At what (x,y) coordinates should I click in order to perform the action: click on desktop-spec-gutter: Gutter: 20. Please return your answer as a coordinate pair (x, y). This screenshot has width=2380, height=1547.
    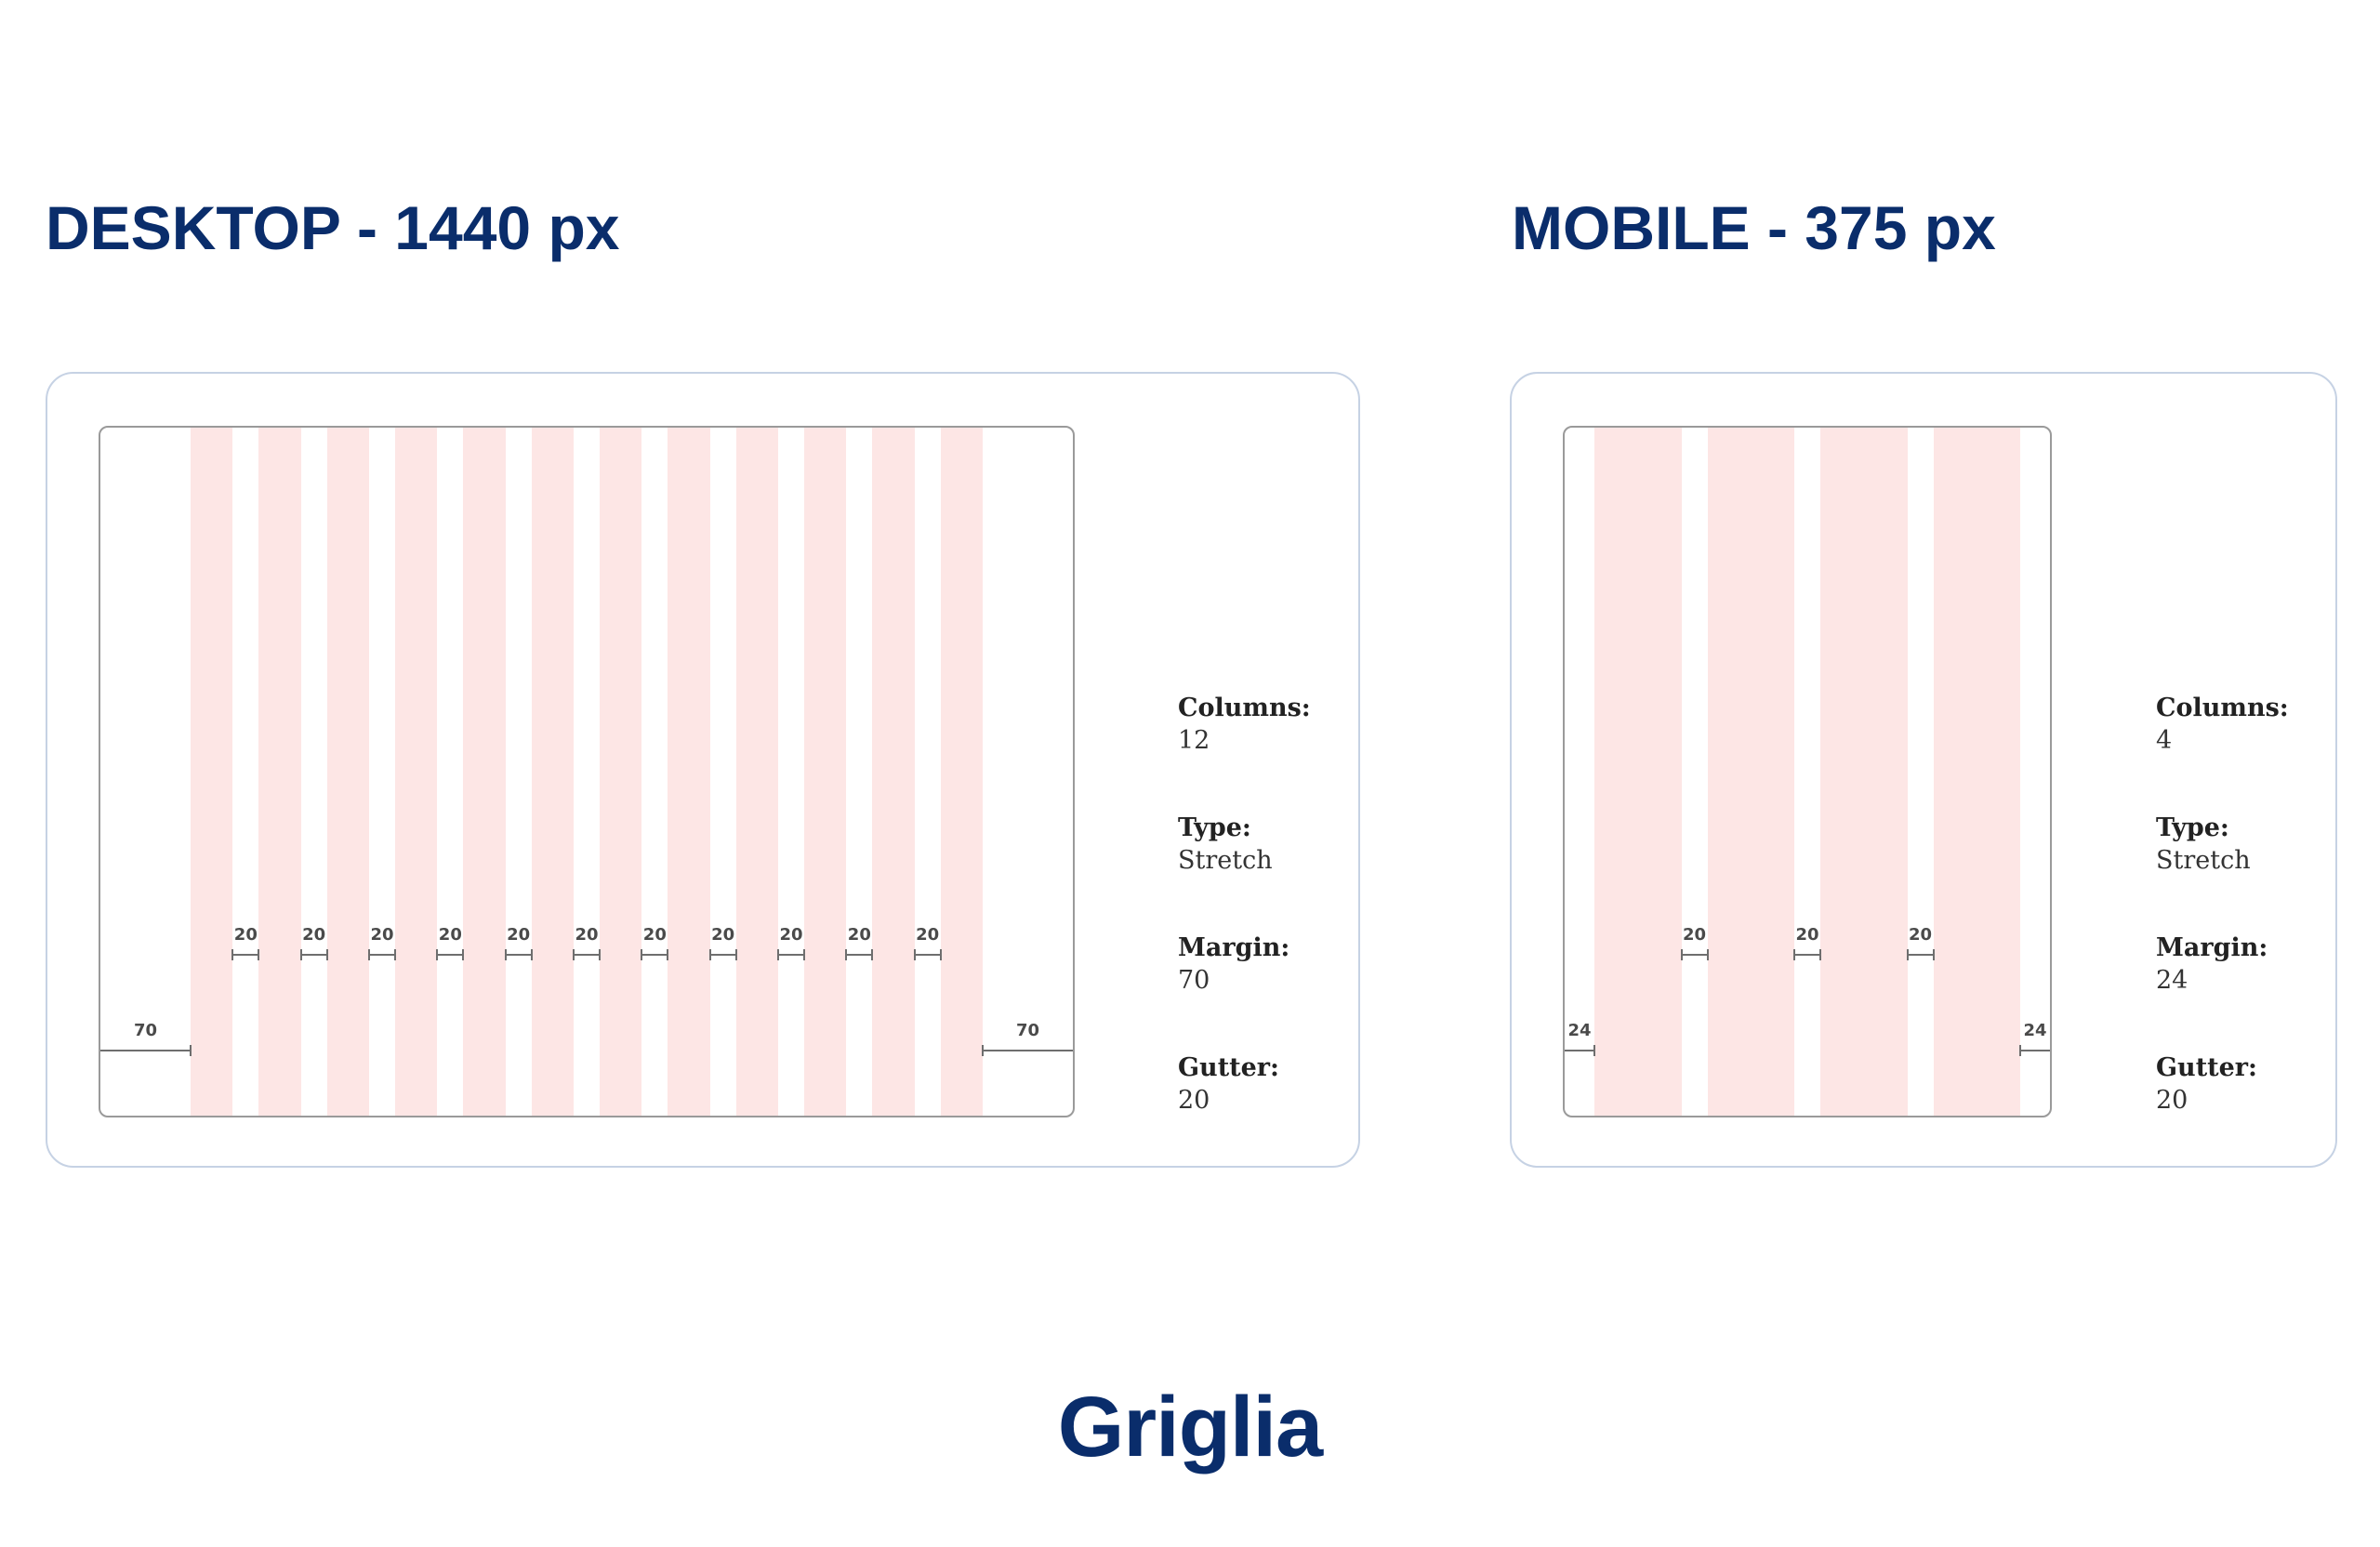
    Looking at the image, I should click on (1244, 1111).